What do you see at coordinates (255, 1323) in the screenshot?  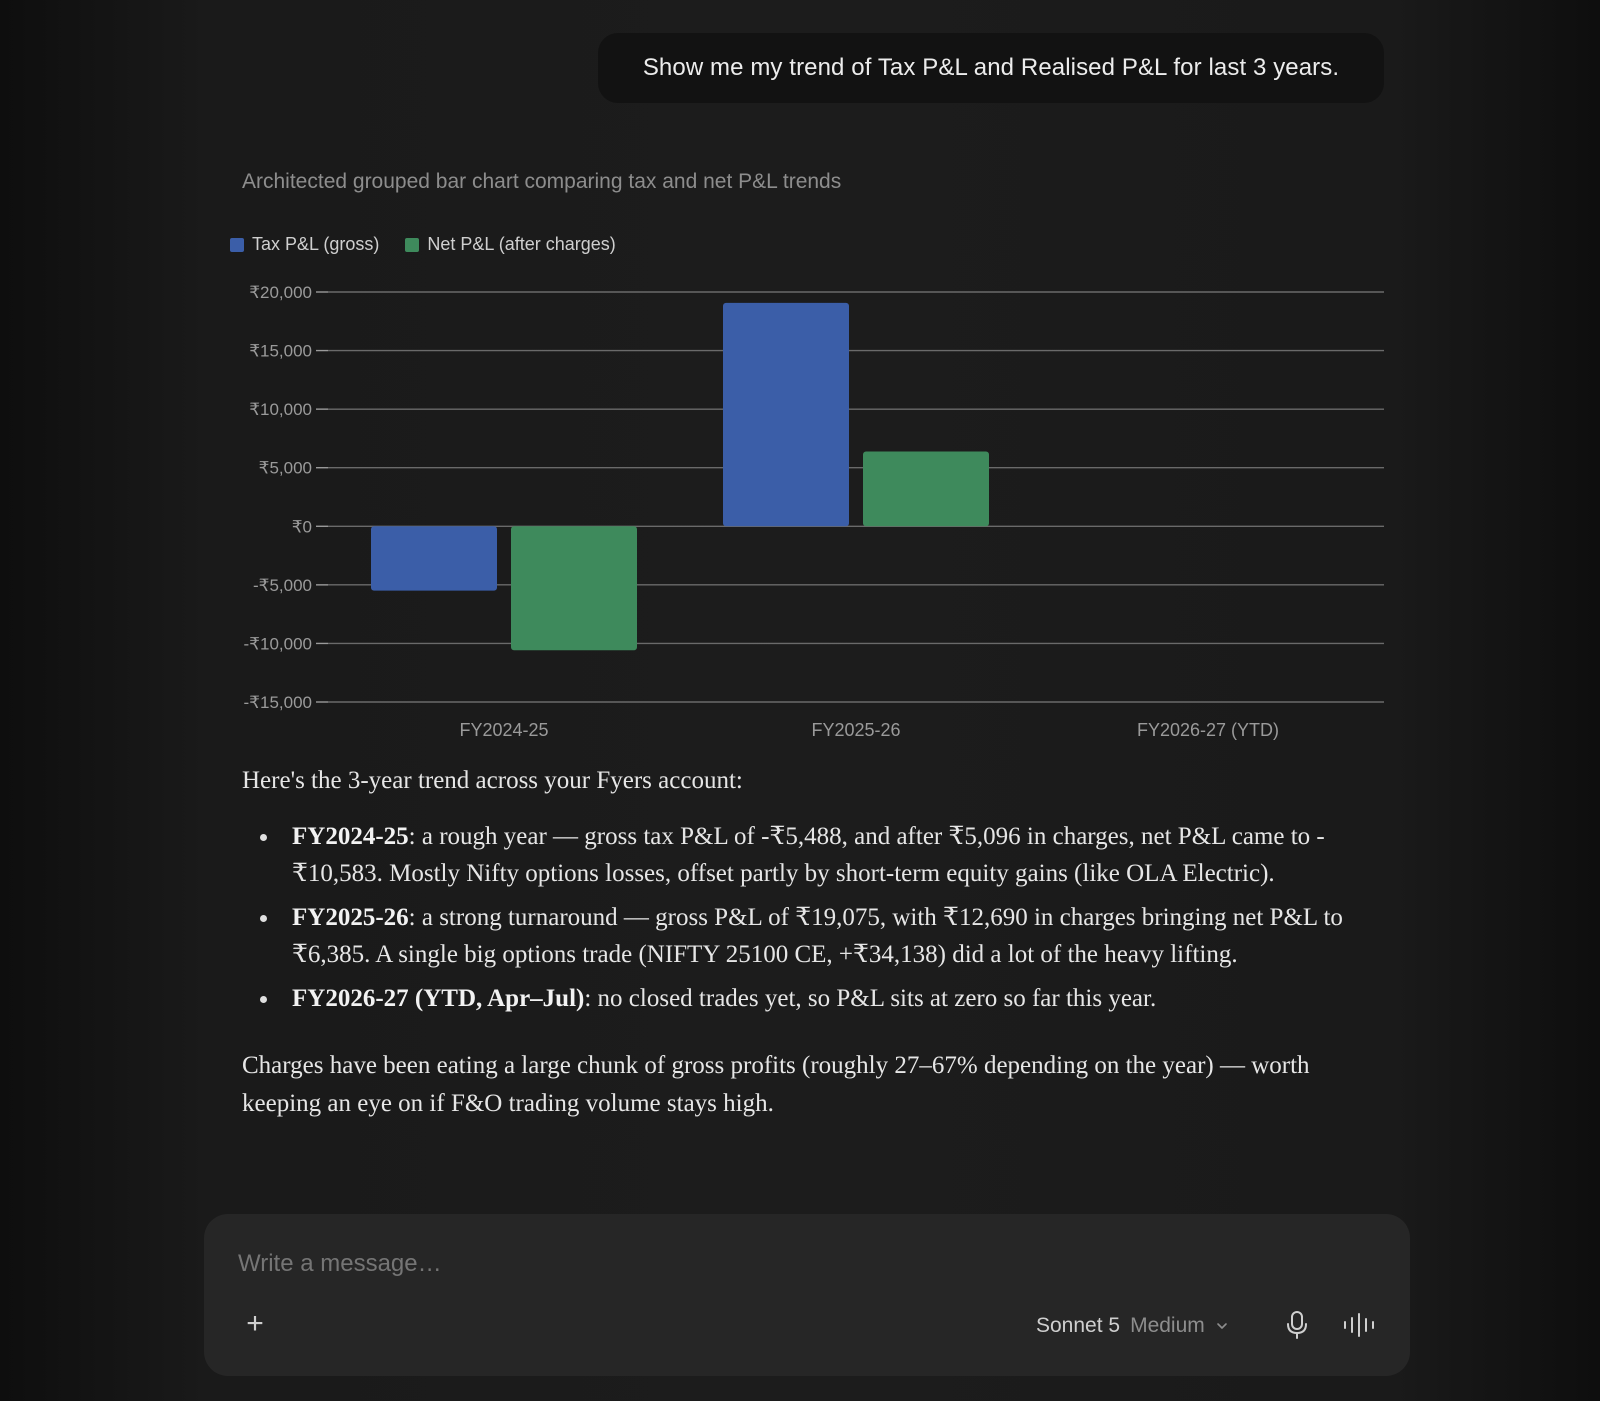 I see `plus-icon: +` at bounding box center [255, 1323].